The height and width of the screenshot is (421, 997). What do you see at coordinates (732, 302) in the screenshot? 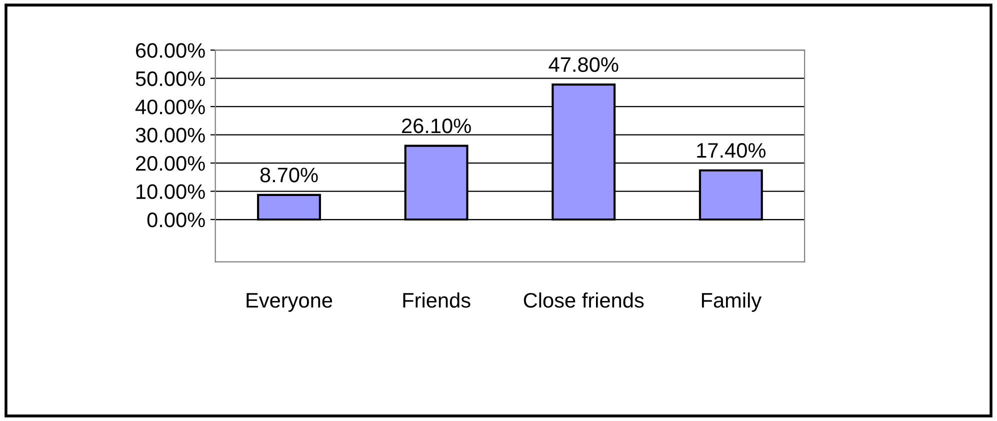
I see `x-tick-label: Family` at bounding box center [732, 302].